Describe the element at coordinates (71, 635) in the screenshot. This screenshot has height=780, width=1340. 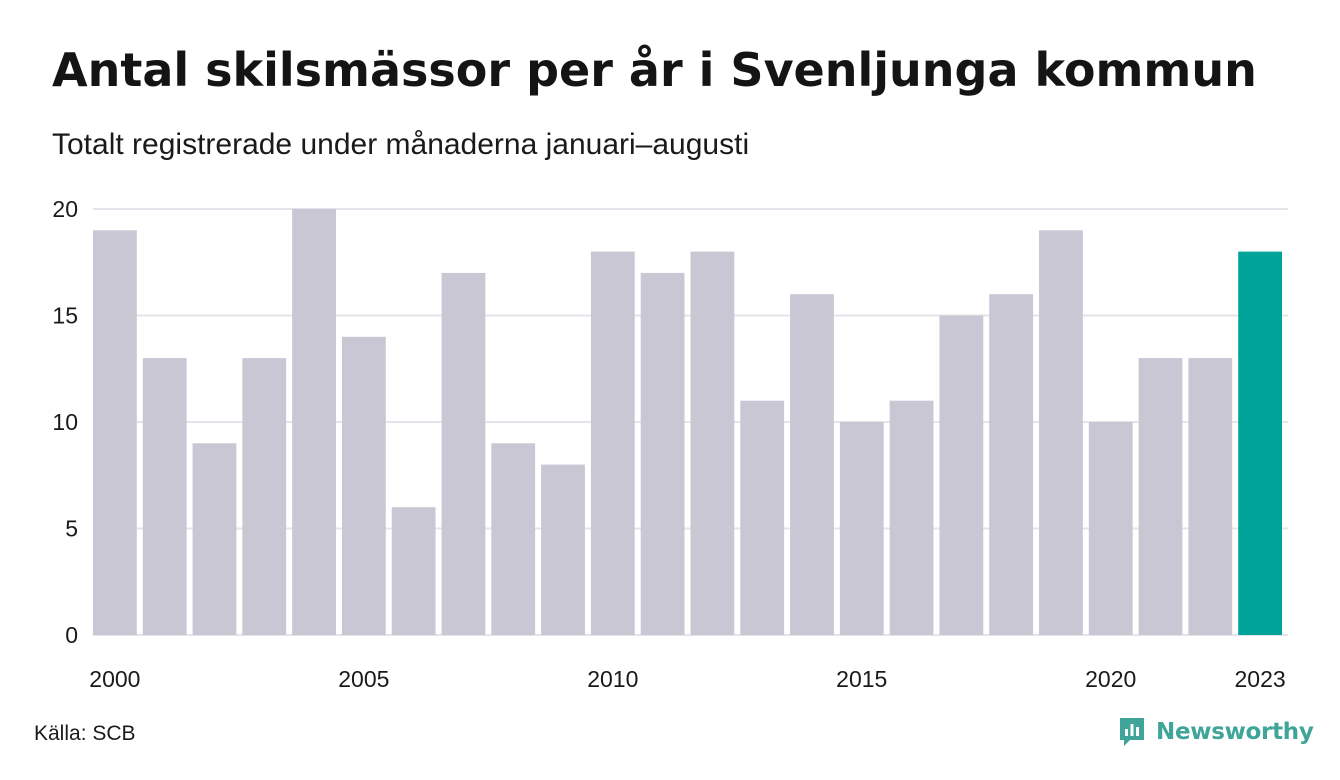
I see `y-tick-label: 0` at that location.